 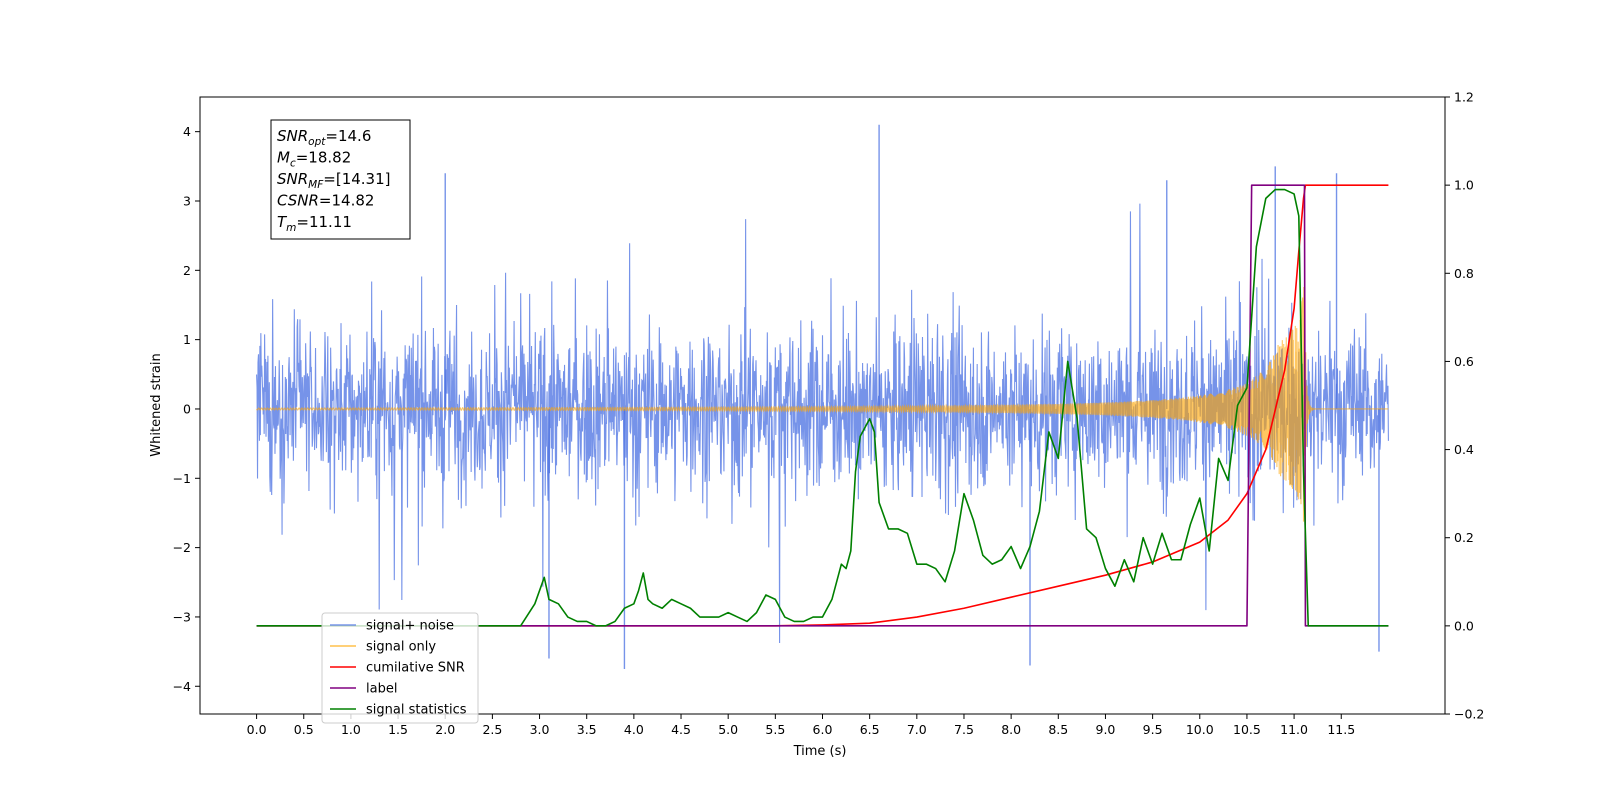 What do you see at coordinates (283, 158) in the screenshot?
I see `stat-symbol: M` at bounding box center [283, 158].